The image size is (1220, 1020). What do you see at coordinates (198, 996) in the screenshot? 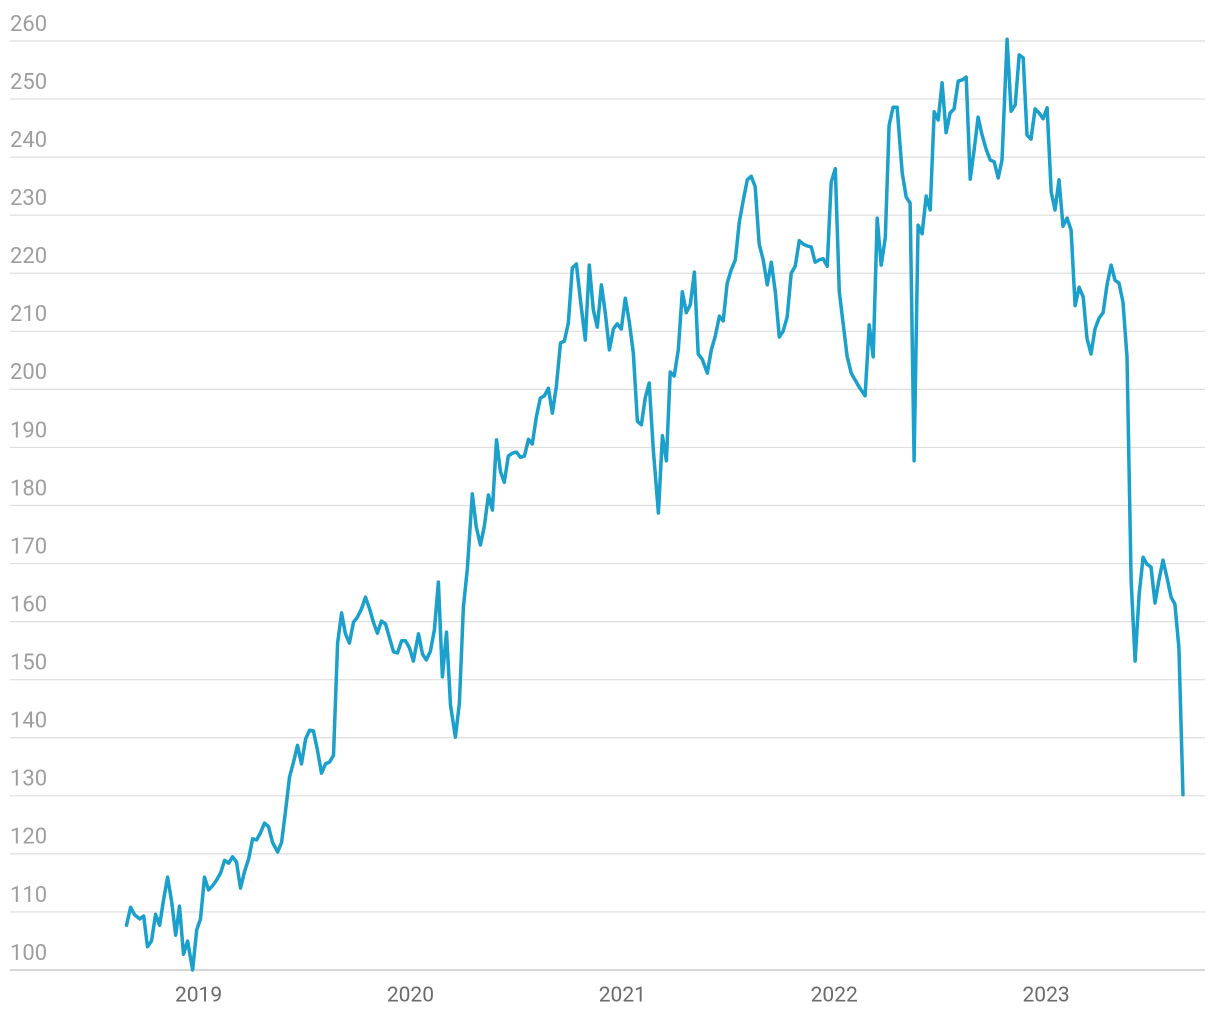
I see `x-tick-label: 2019` at bounding box center [198, 996].